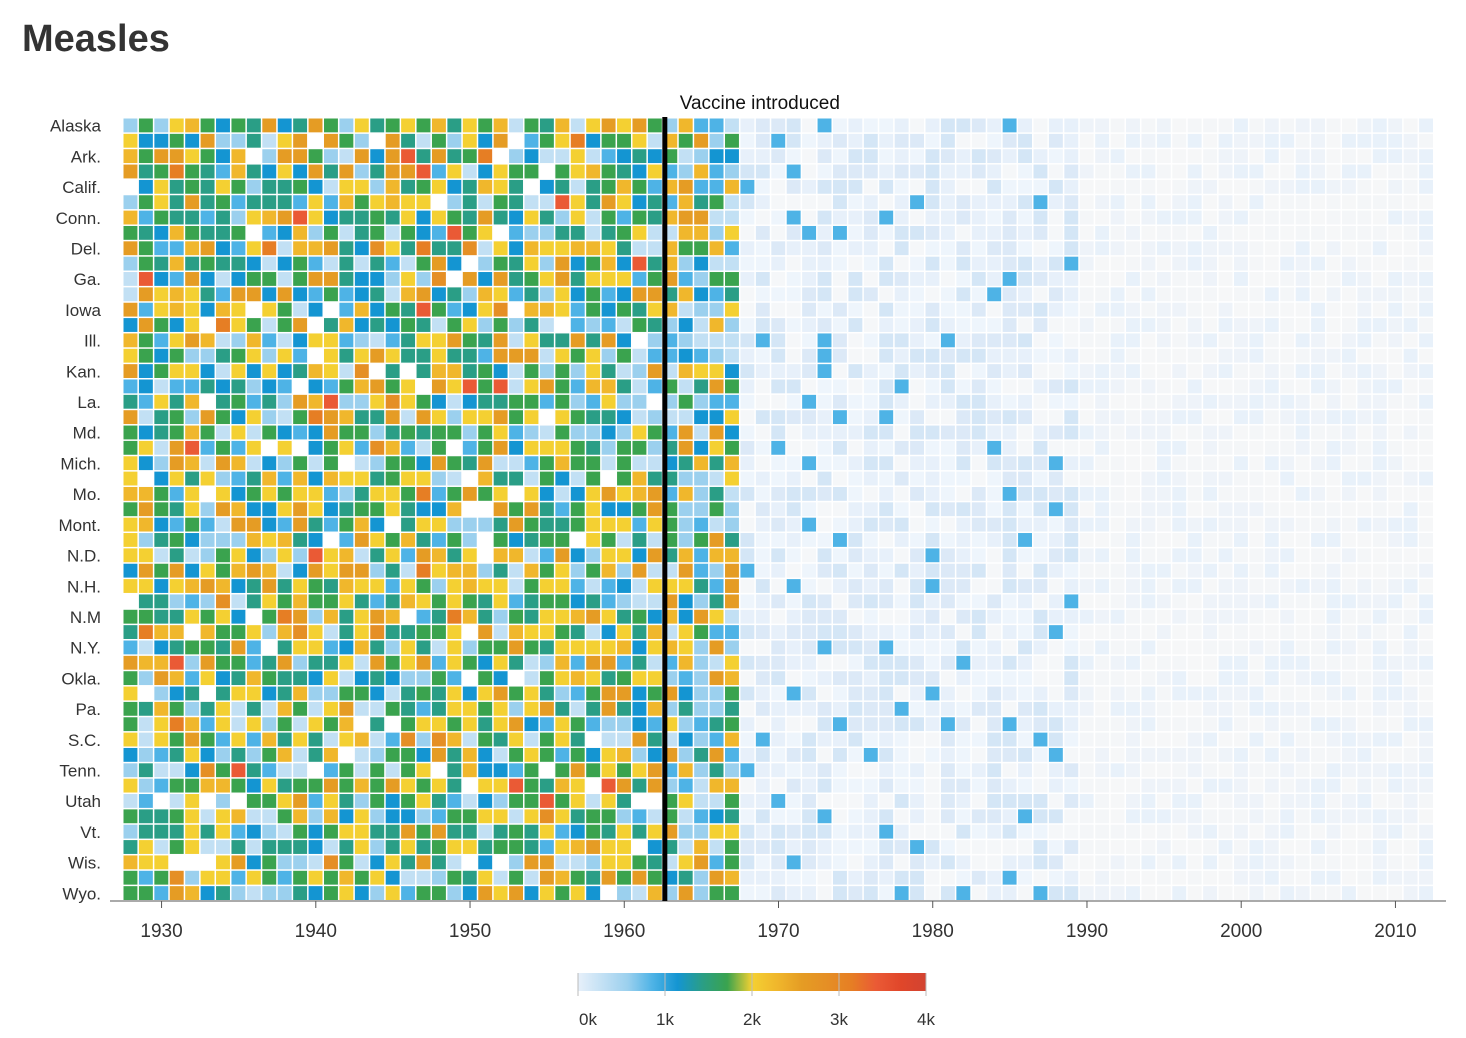 The height and width of the screenshot is (1038, 1466). I want to click on vaccine-label: Vaccine introduced, so click(760, 103).